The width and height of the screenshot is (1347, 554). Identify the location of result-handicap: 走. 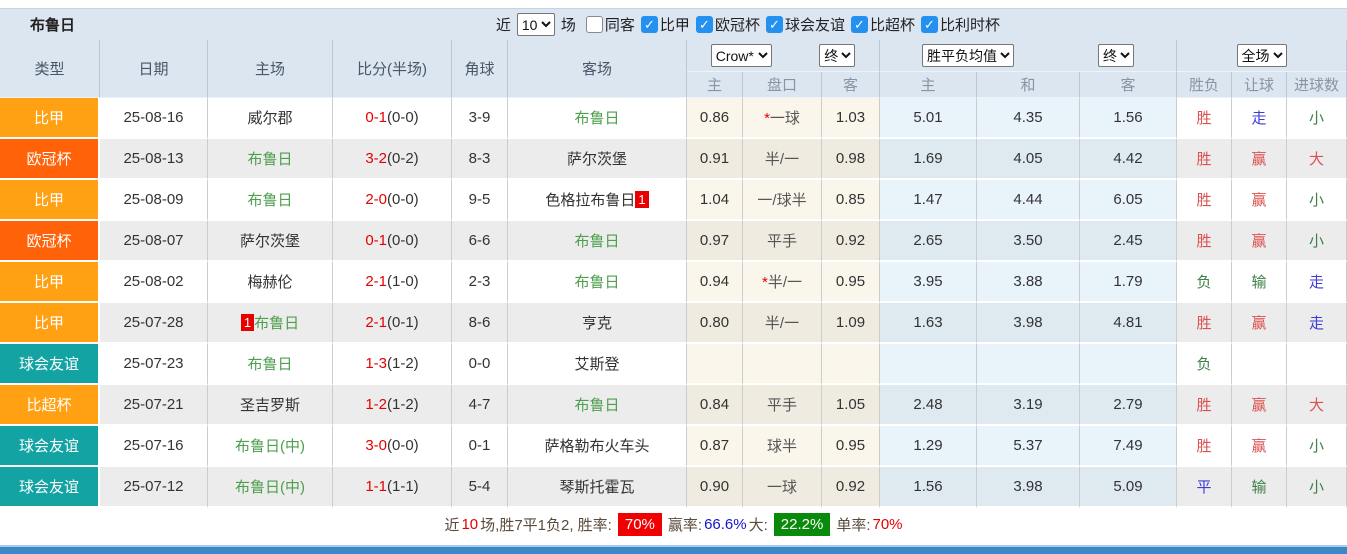
(1260, 118).